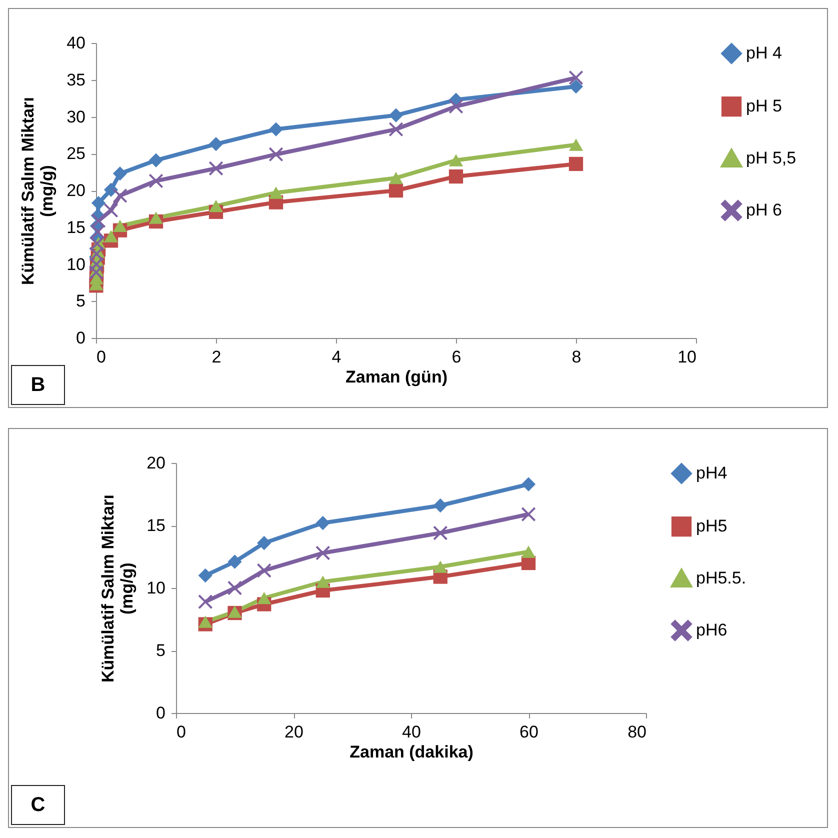 Image resolution: width=838 pixels, height=838 pixels. Describe the element at coordinates (771, 158) in the screenshot. I see `legend-label: pH 5,5` at that location.